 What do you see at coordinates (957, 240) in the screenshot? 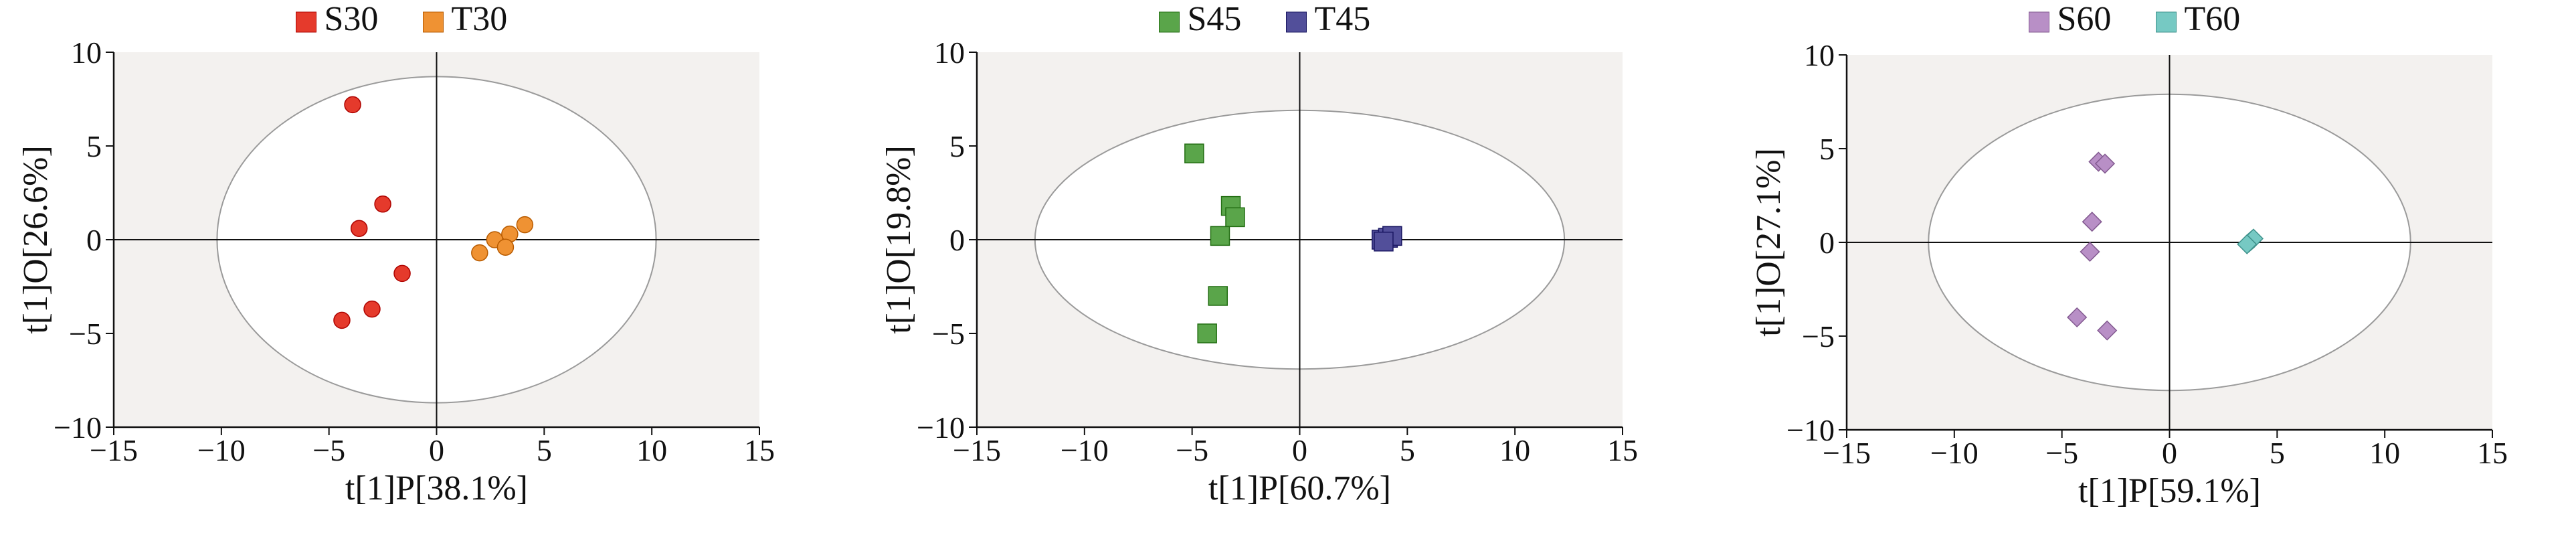
I see `chart-2-y-tick-label: 0` at bounding box center [957, 240].